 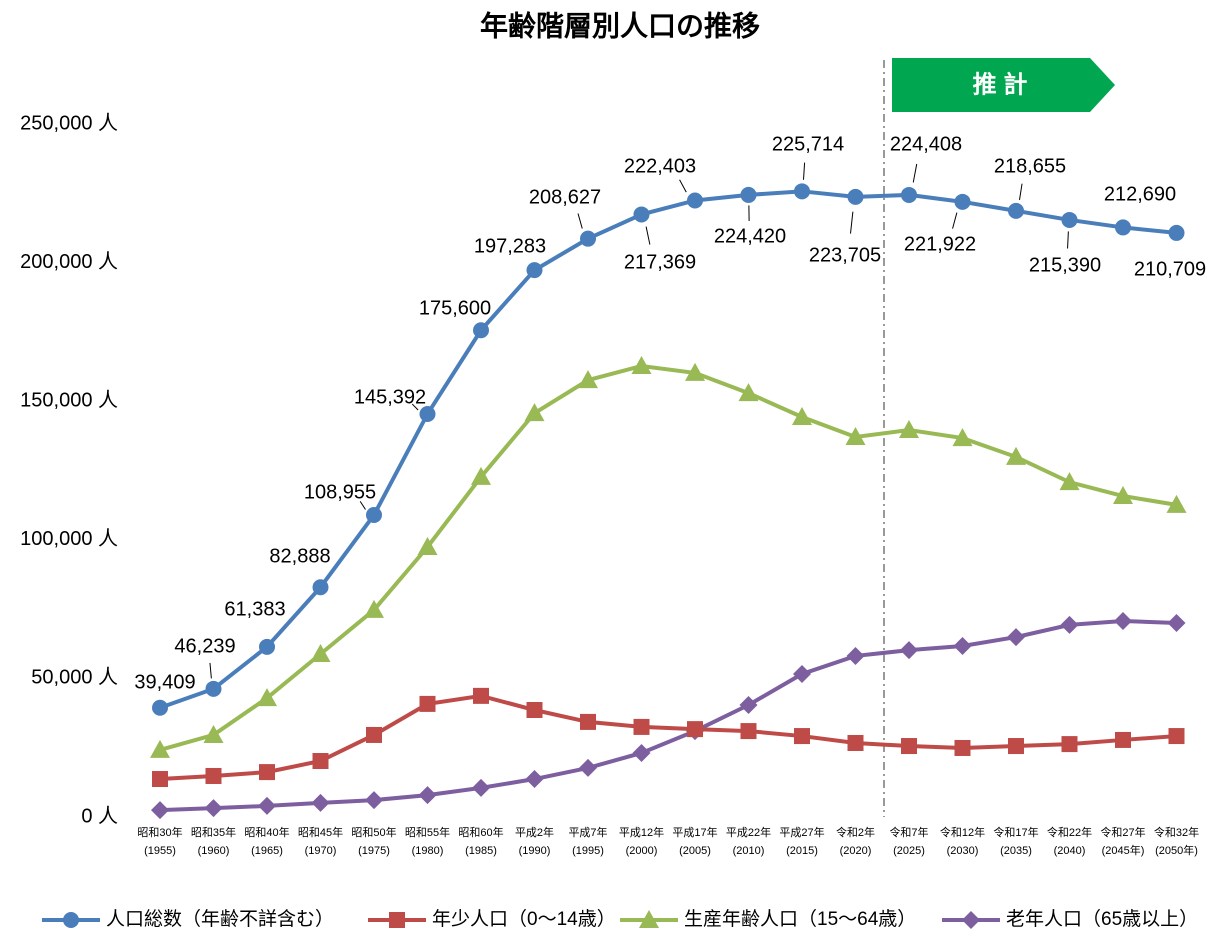 I want to click on x-tick-label: (2010), so click(x=749, y=851).